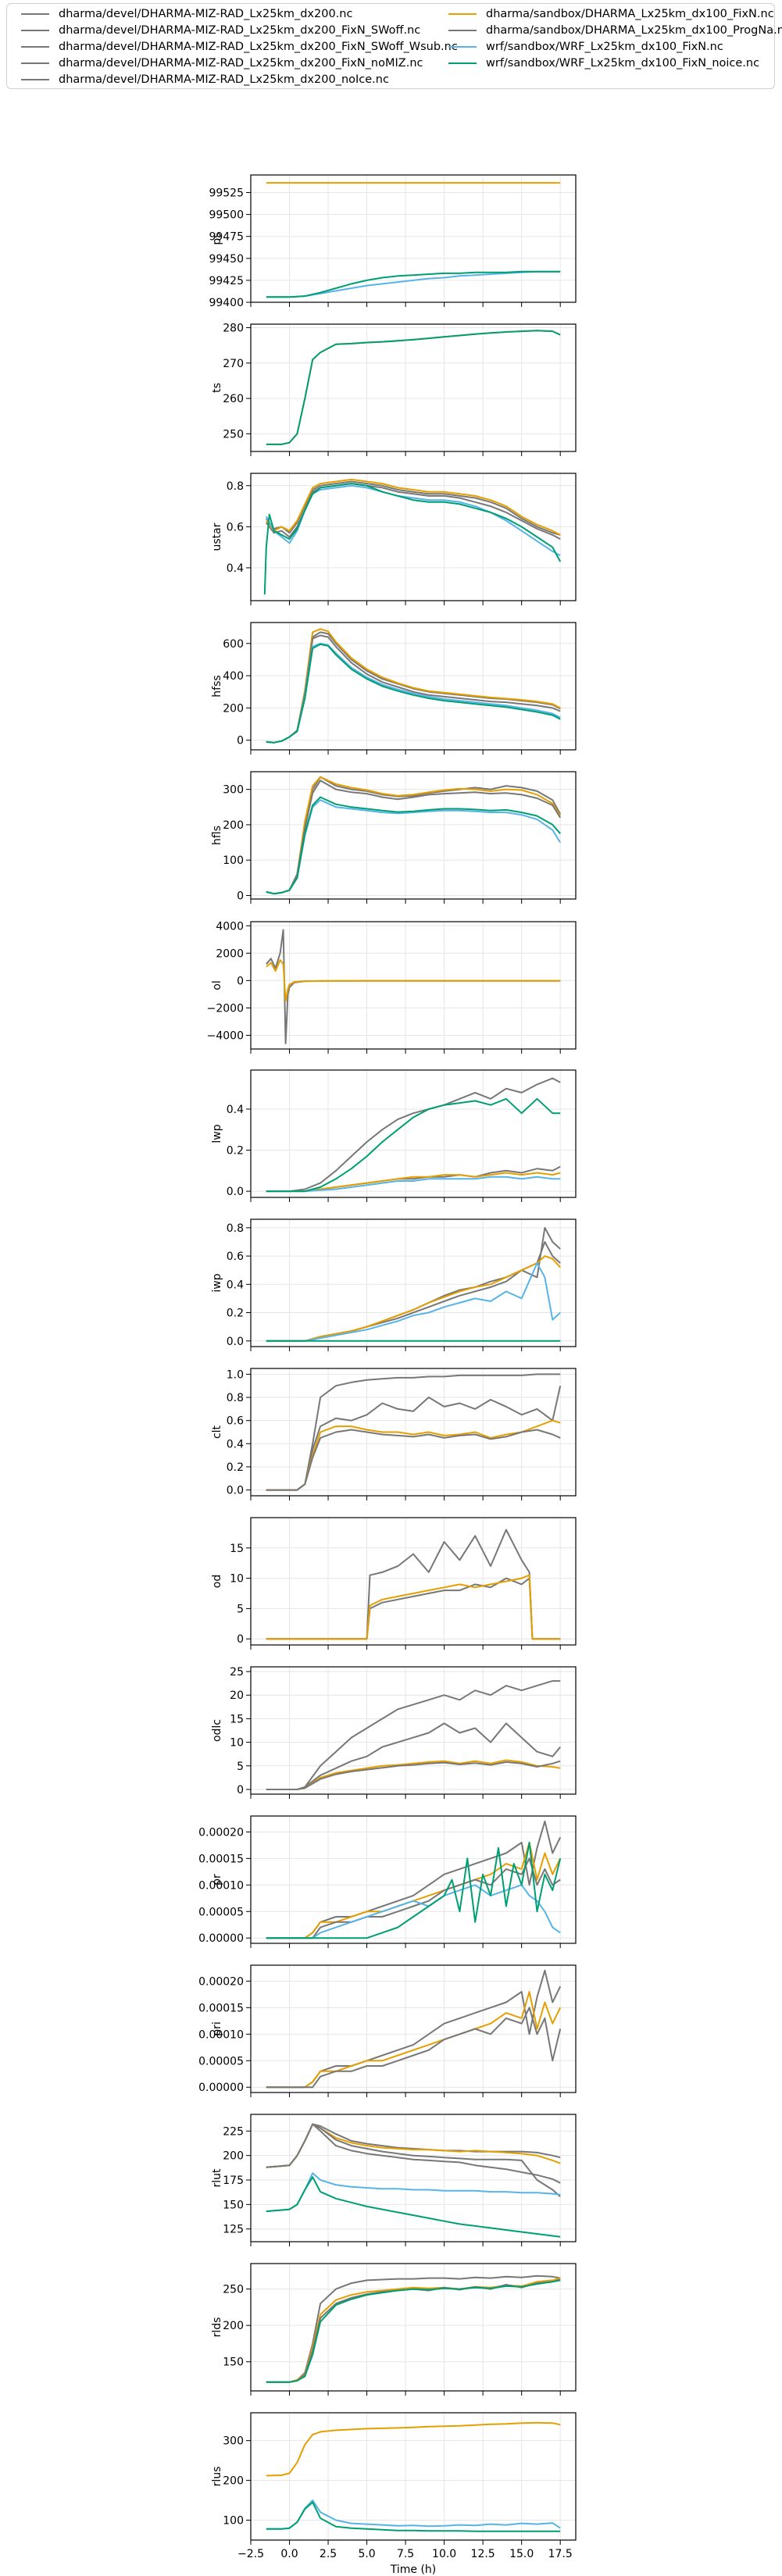 The height and width of the screenshot is (2576, 782). Describe the element at coordinates (221, 2061) in the screenshot. I see `y-tick-label: 0.00005` at that location.